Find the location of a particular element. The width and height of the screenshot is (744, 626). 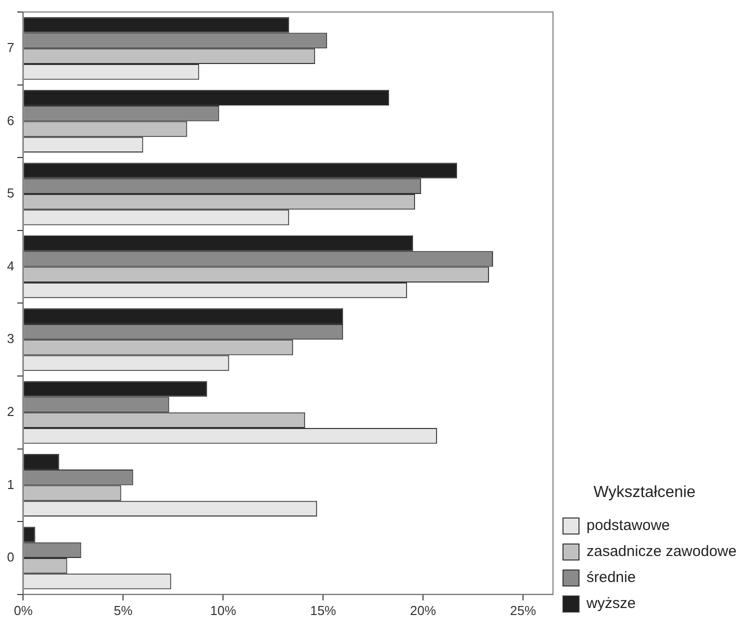

y-tick-label: 6 is located at coordinates (10, 120).